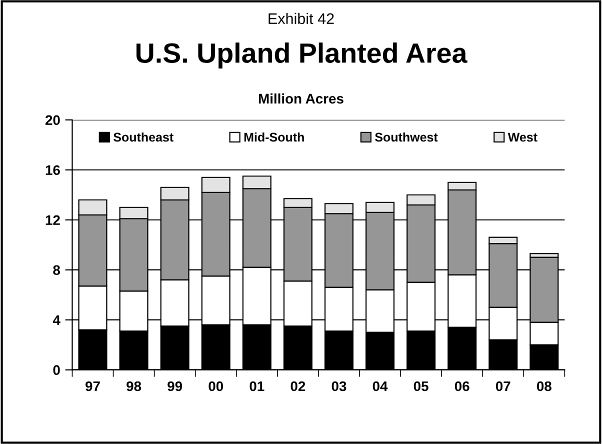 The image size is (602, 444). I want to click on legend-label: Southeast, so click(144, 137).